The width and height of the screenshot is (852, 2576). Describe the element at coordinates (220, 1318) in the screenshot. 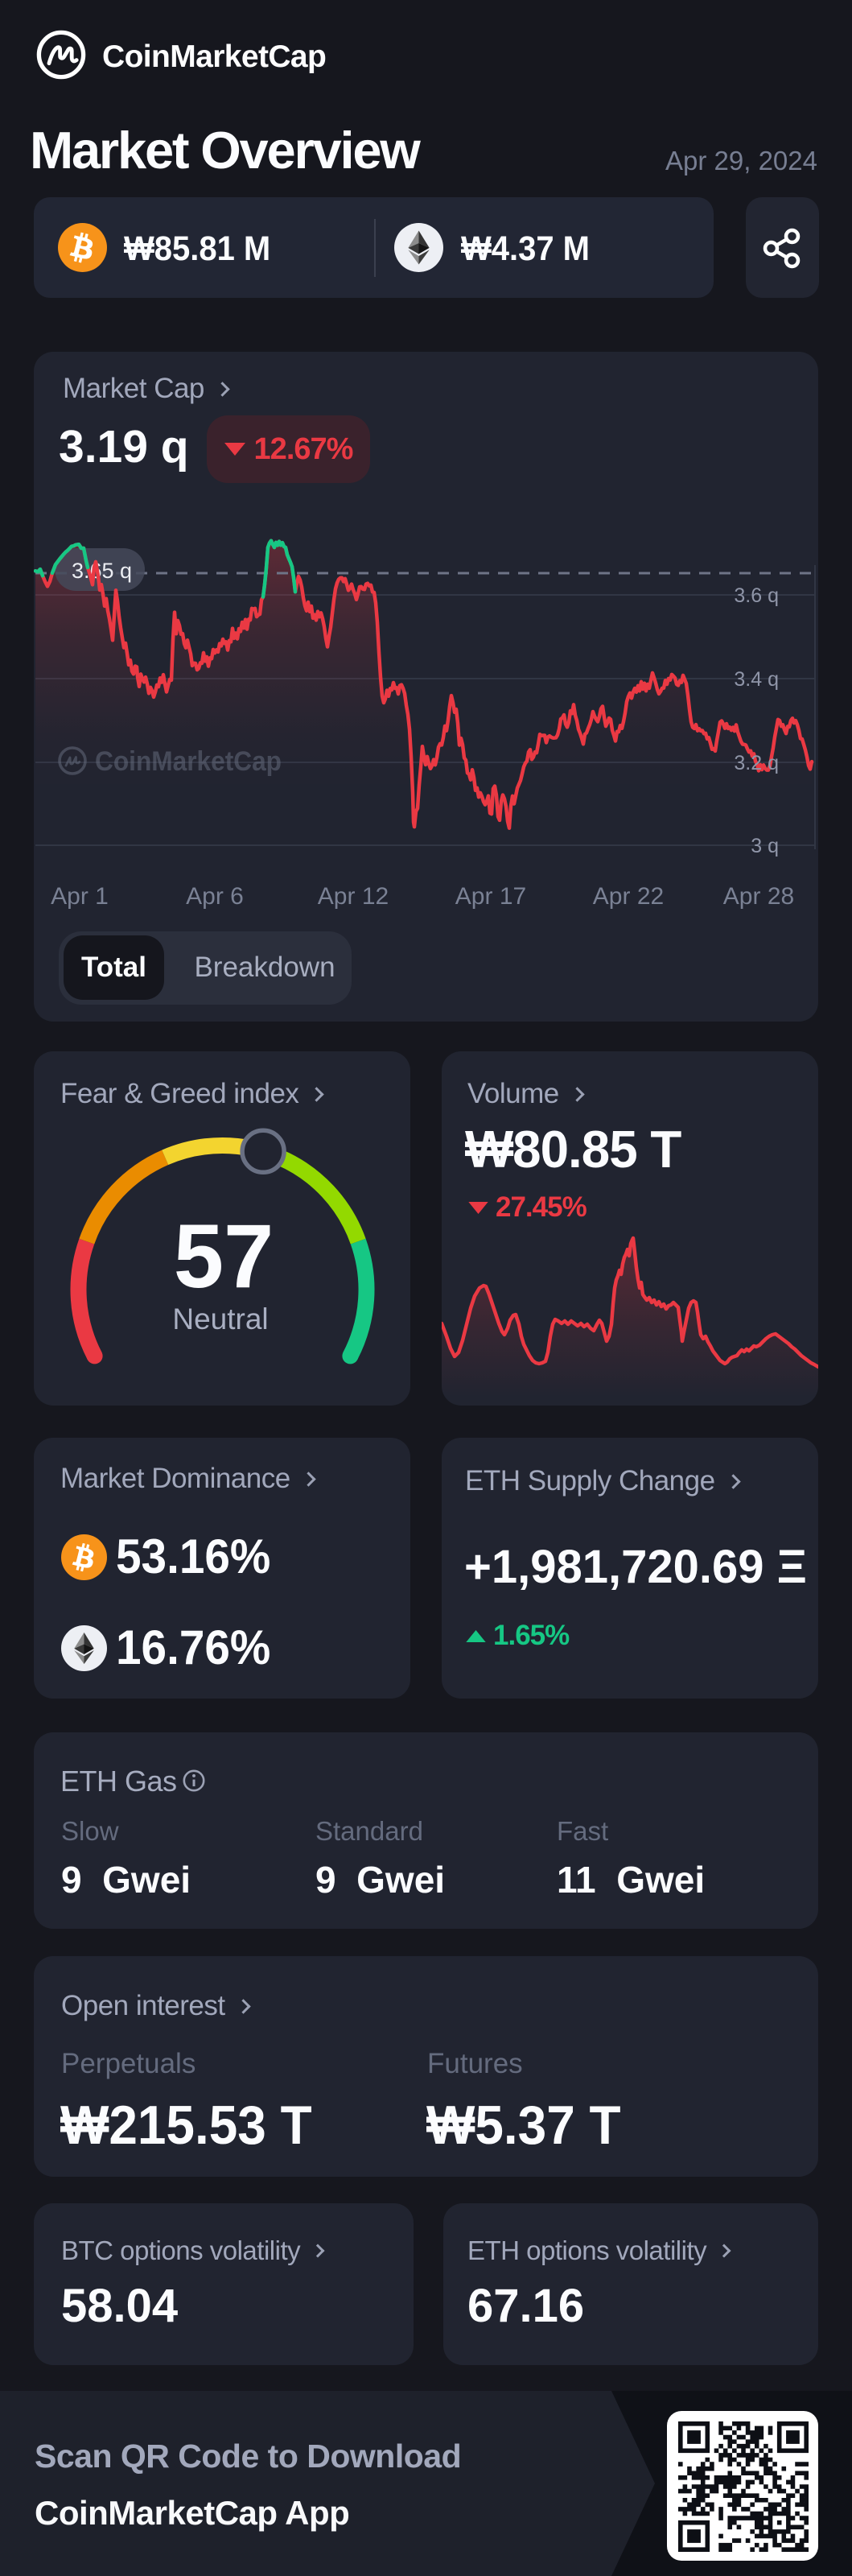

I see `svg-text: Neutral` at that location.